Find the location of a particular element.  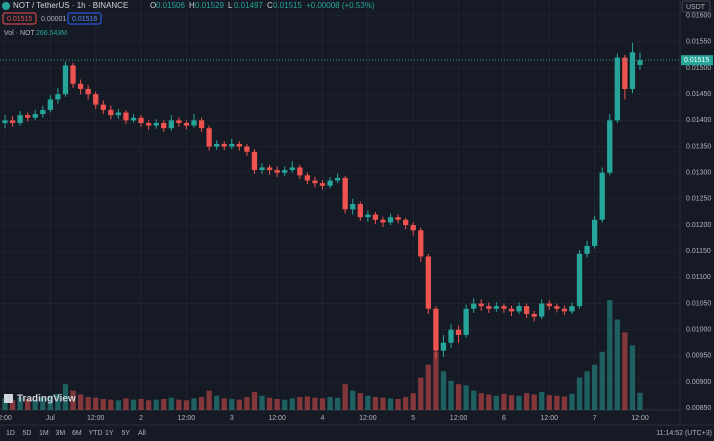

ohlc-label: L is located at coordinates (230, 5).